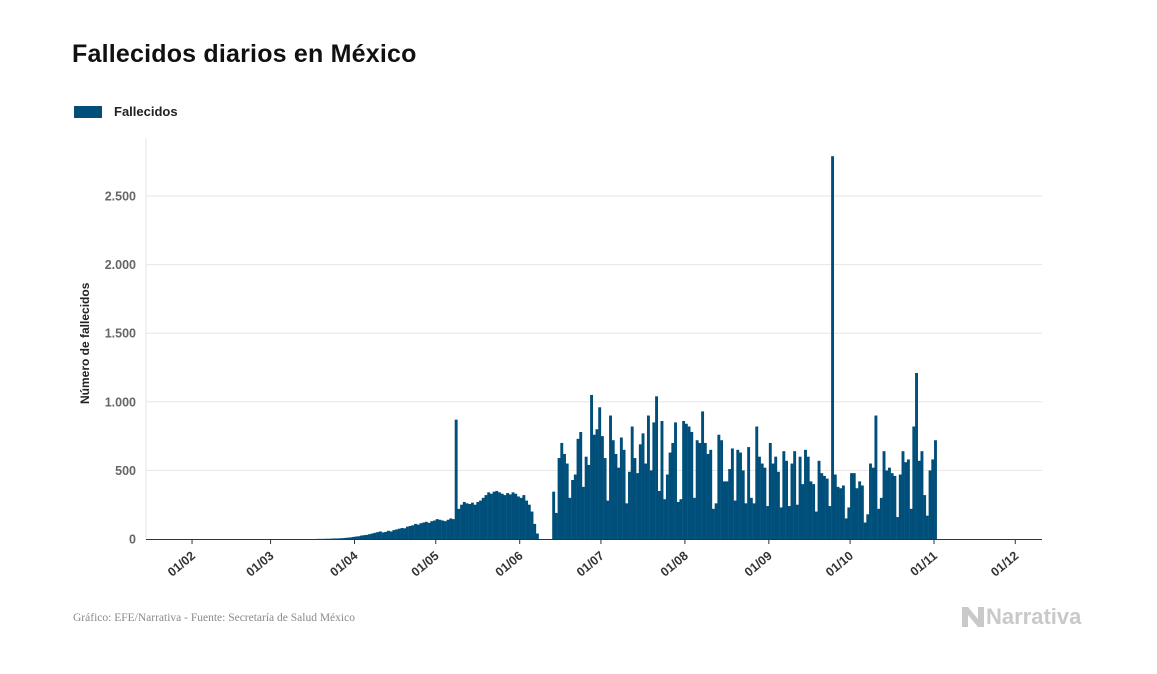 The image size is (1157, 674). I want to click on y-tick-label: 1.500, so click(120, 334).